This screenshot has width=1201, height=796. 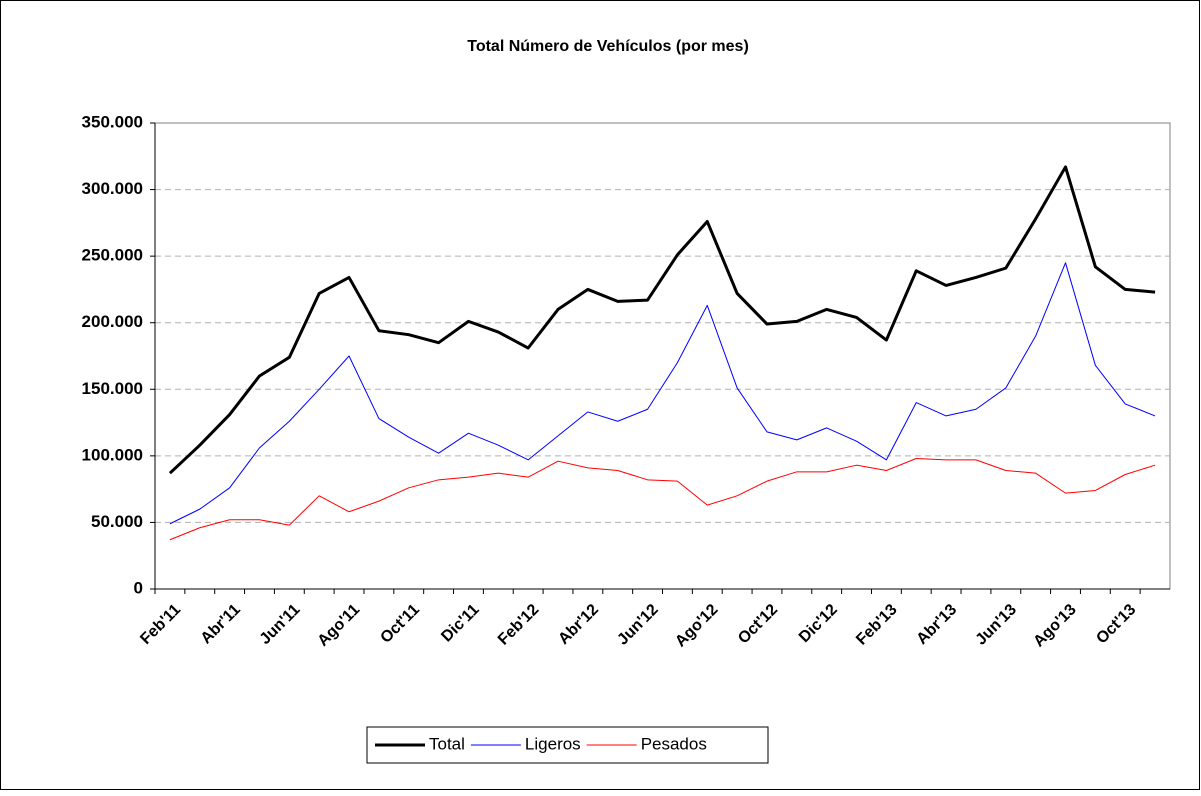 What do you see at coordinates (112, 121) in the screenshot?
I see `y-tick-label: 350.000` at bounding box center [112, 121].